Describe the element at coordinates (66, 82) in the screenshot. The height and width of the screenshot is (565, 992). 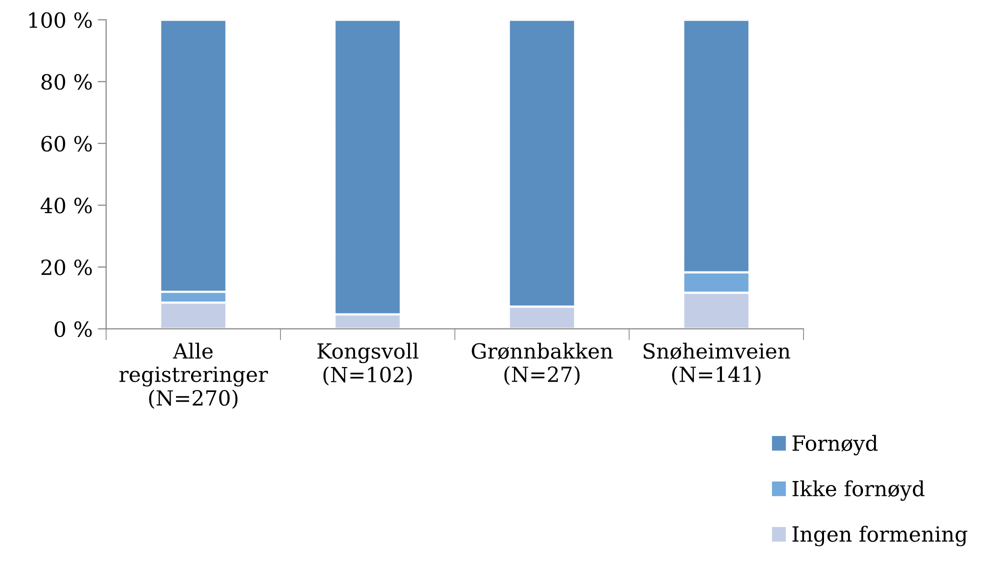
I see `y-tick-label: 80 %` at that location.